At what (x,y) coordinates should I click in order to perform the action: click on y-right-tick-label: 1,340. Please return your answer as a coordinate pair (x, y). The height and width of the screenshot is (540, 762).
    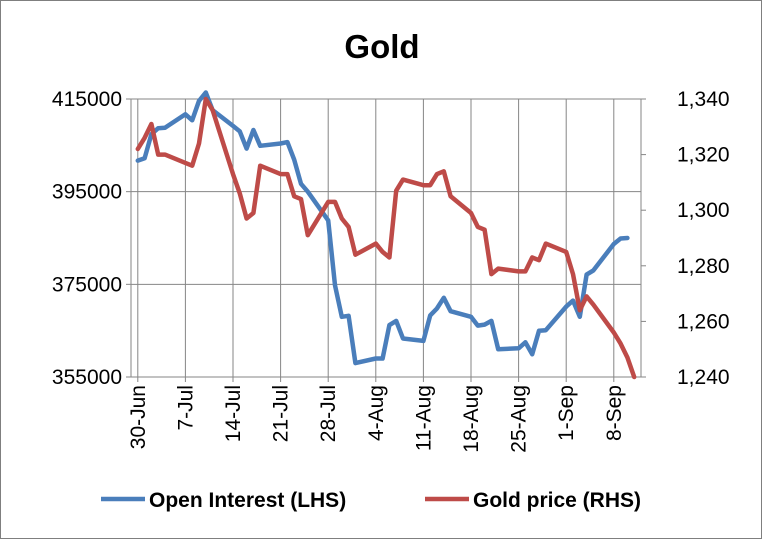
    Looking at the image, I should click on (703, 99).